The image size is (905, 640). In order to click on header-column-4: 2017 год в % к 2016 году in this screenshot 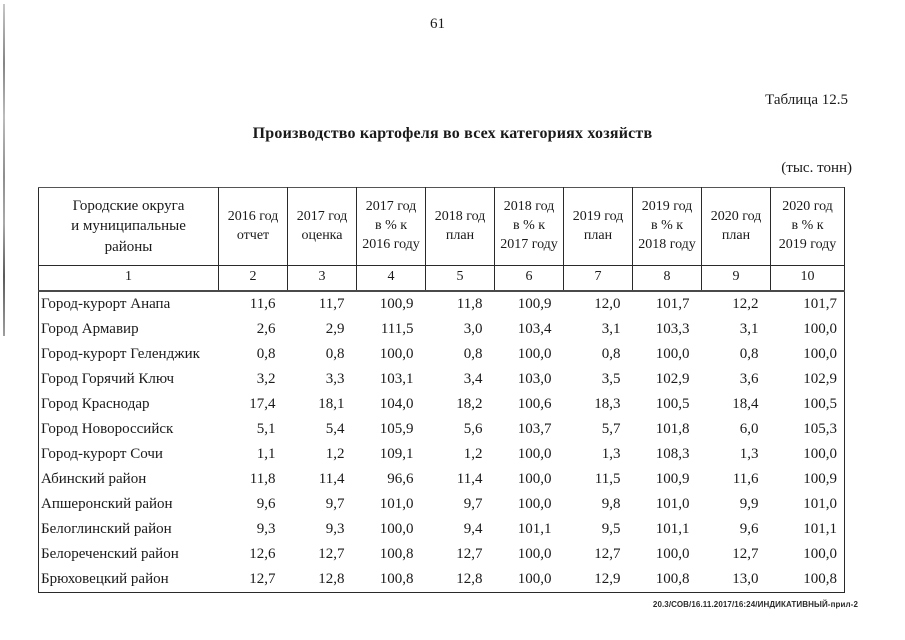, I will do `click(391, 226)`.